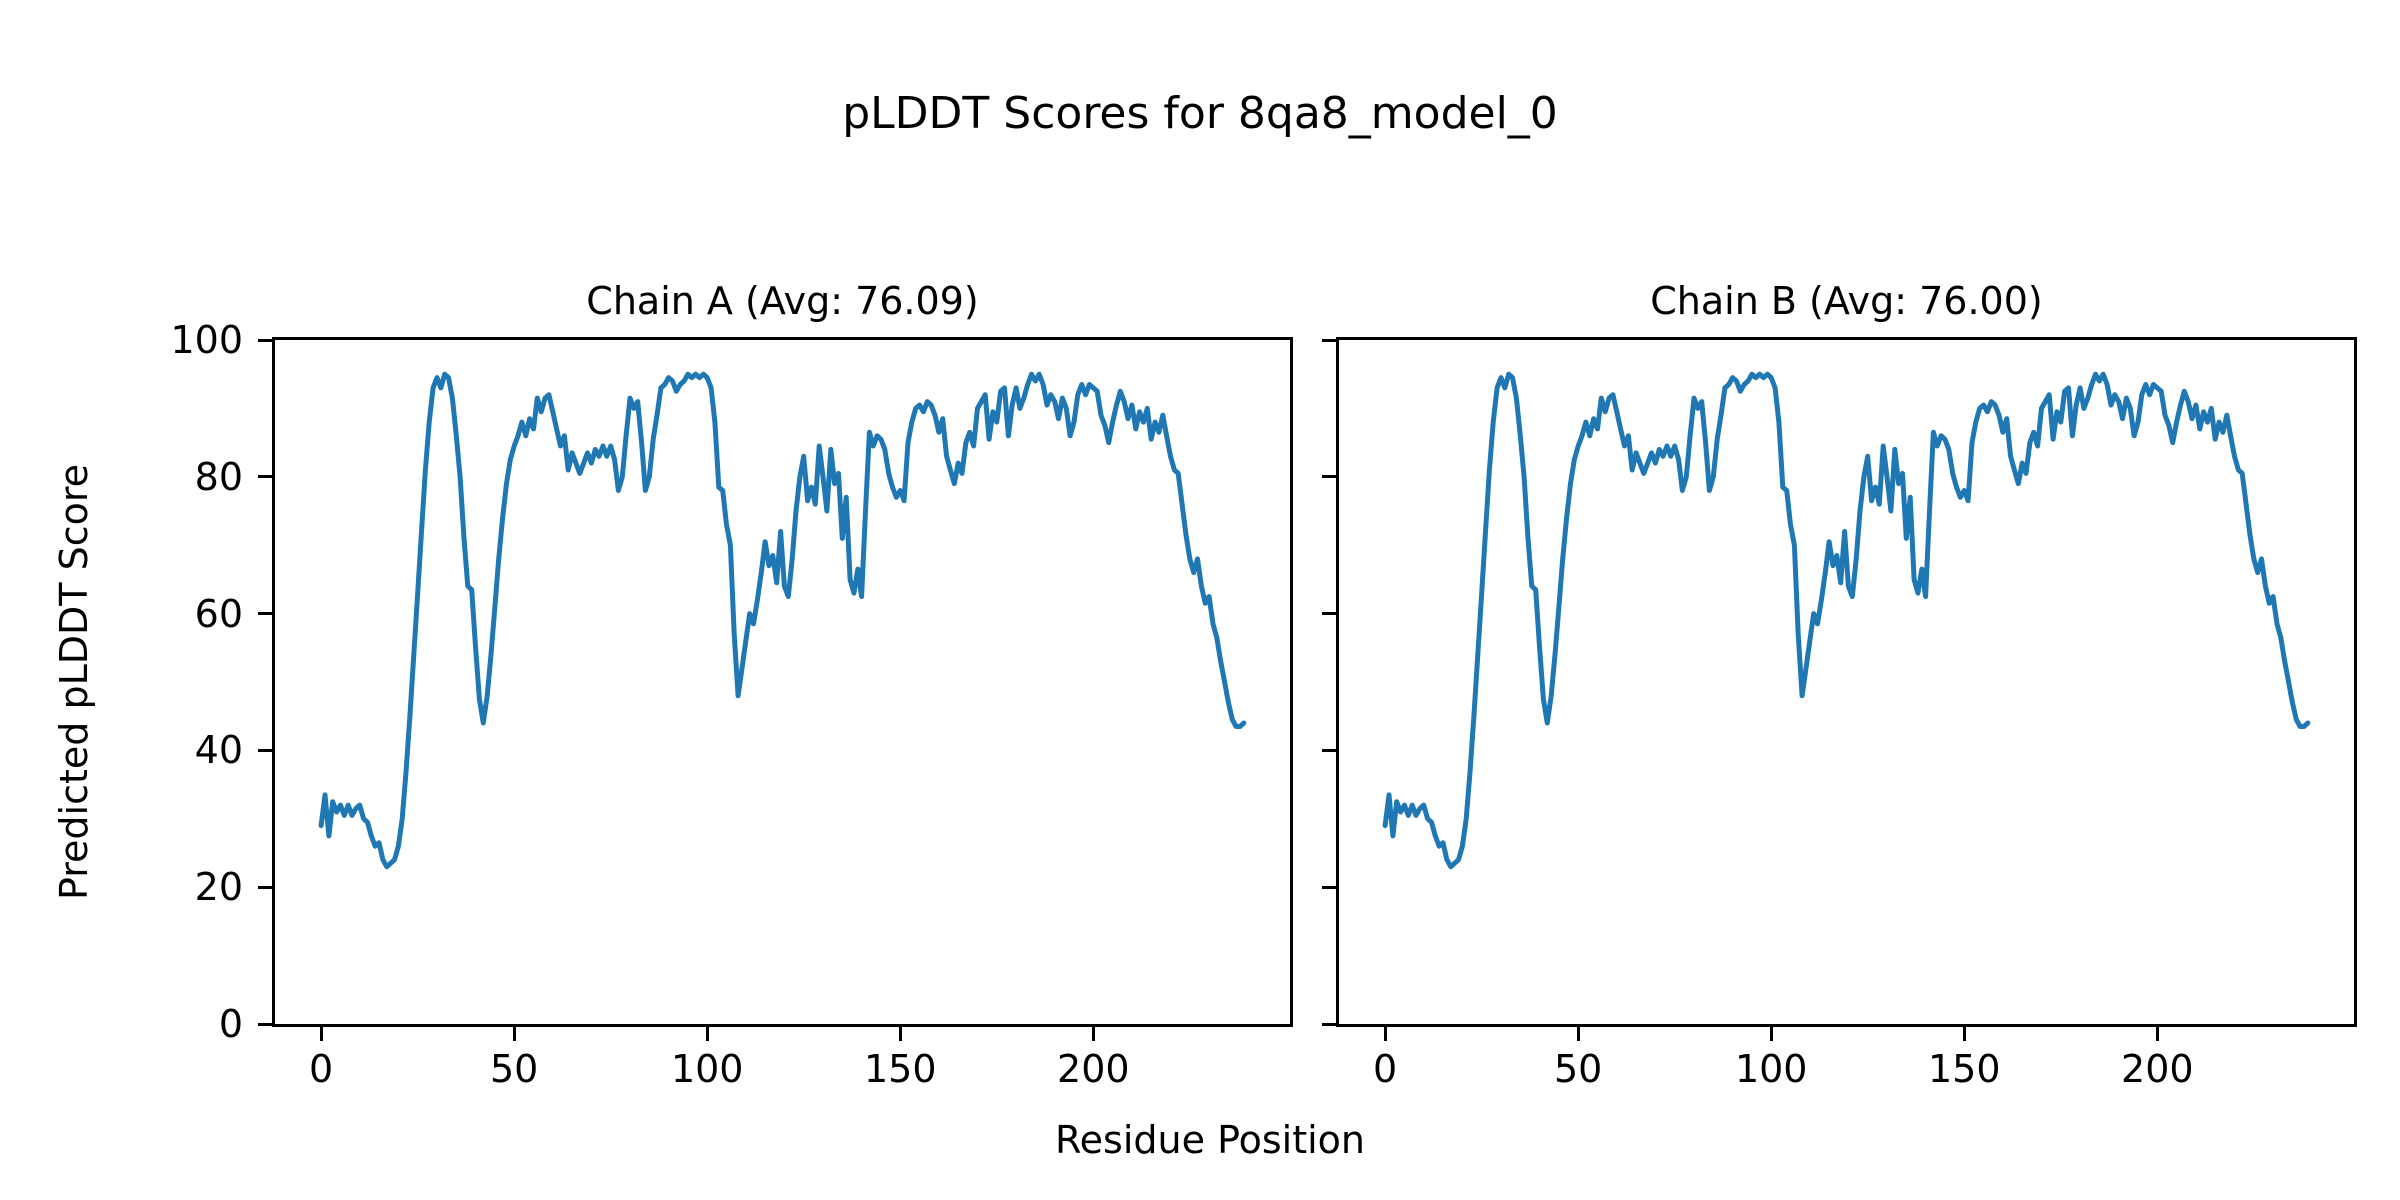  Describe the element at coordinates (218, 887) in the screenshot. I see `y-tick-label: 20` at that location.